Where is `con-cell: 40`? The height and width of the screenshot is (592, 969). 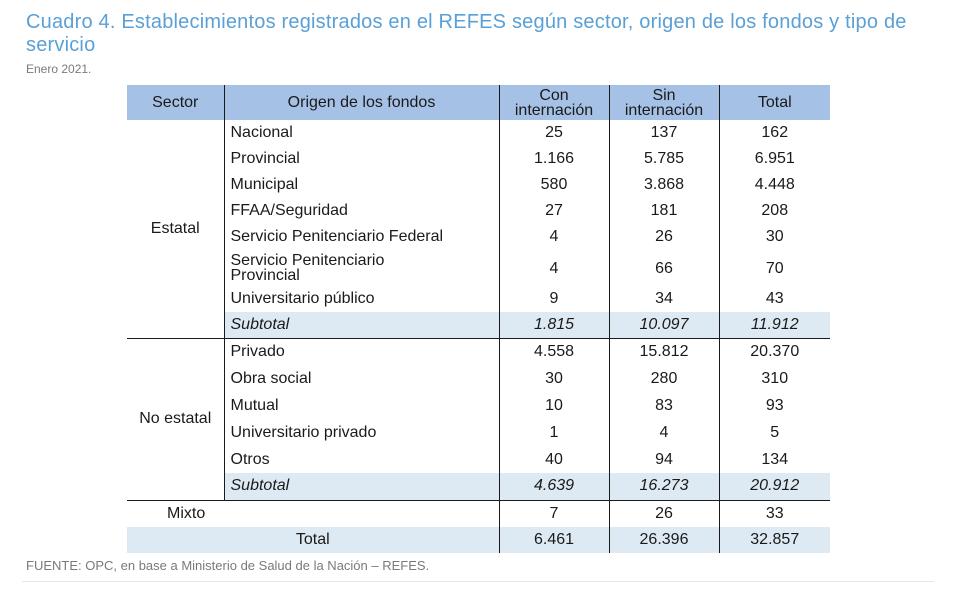 con-cell: 40 is located at coordinates (553, 459).